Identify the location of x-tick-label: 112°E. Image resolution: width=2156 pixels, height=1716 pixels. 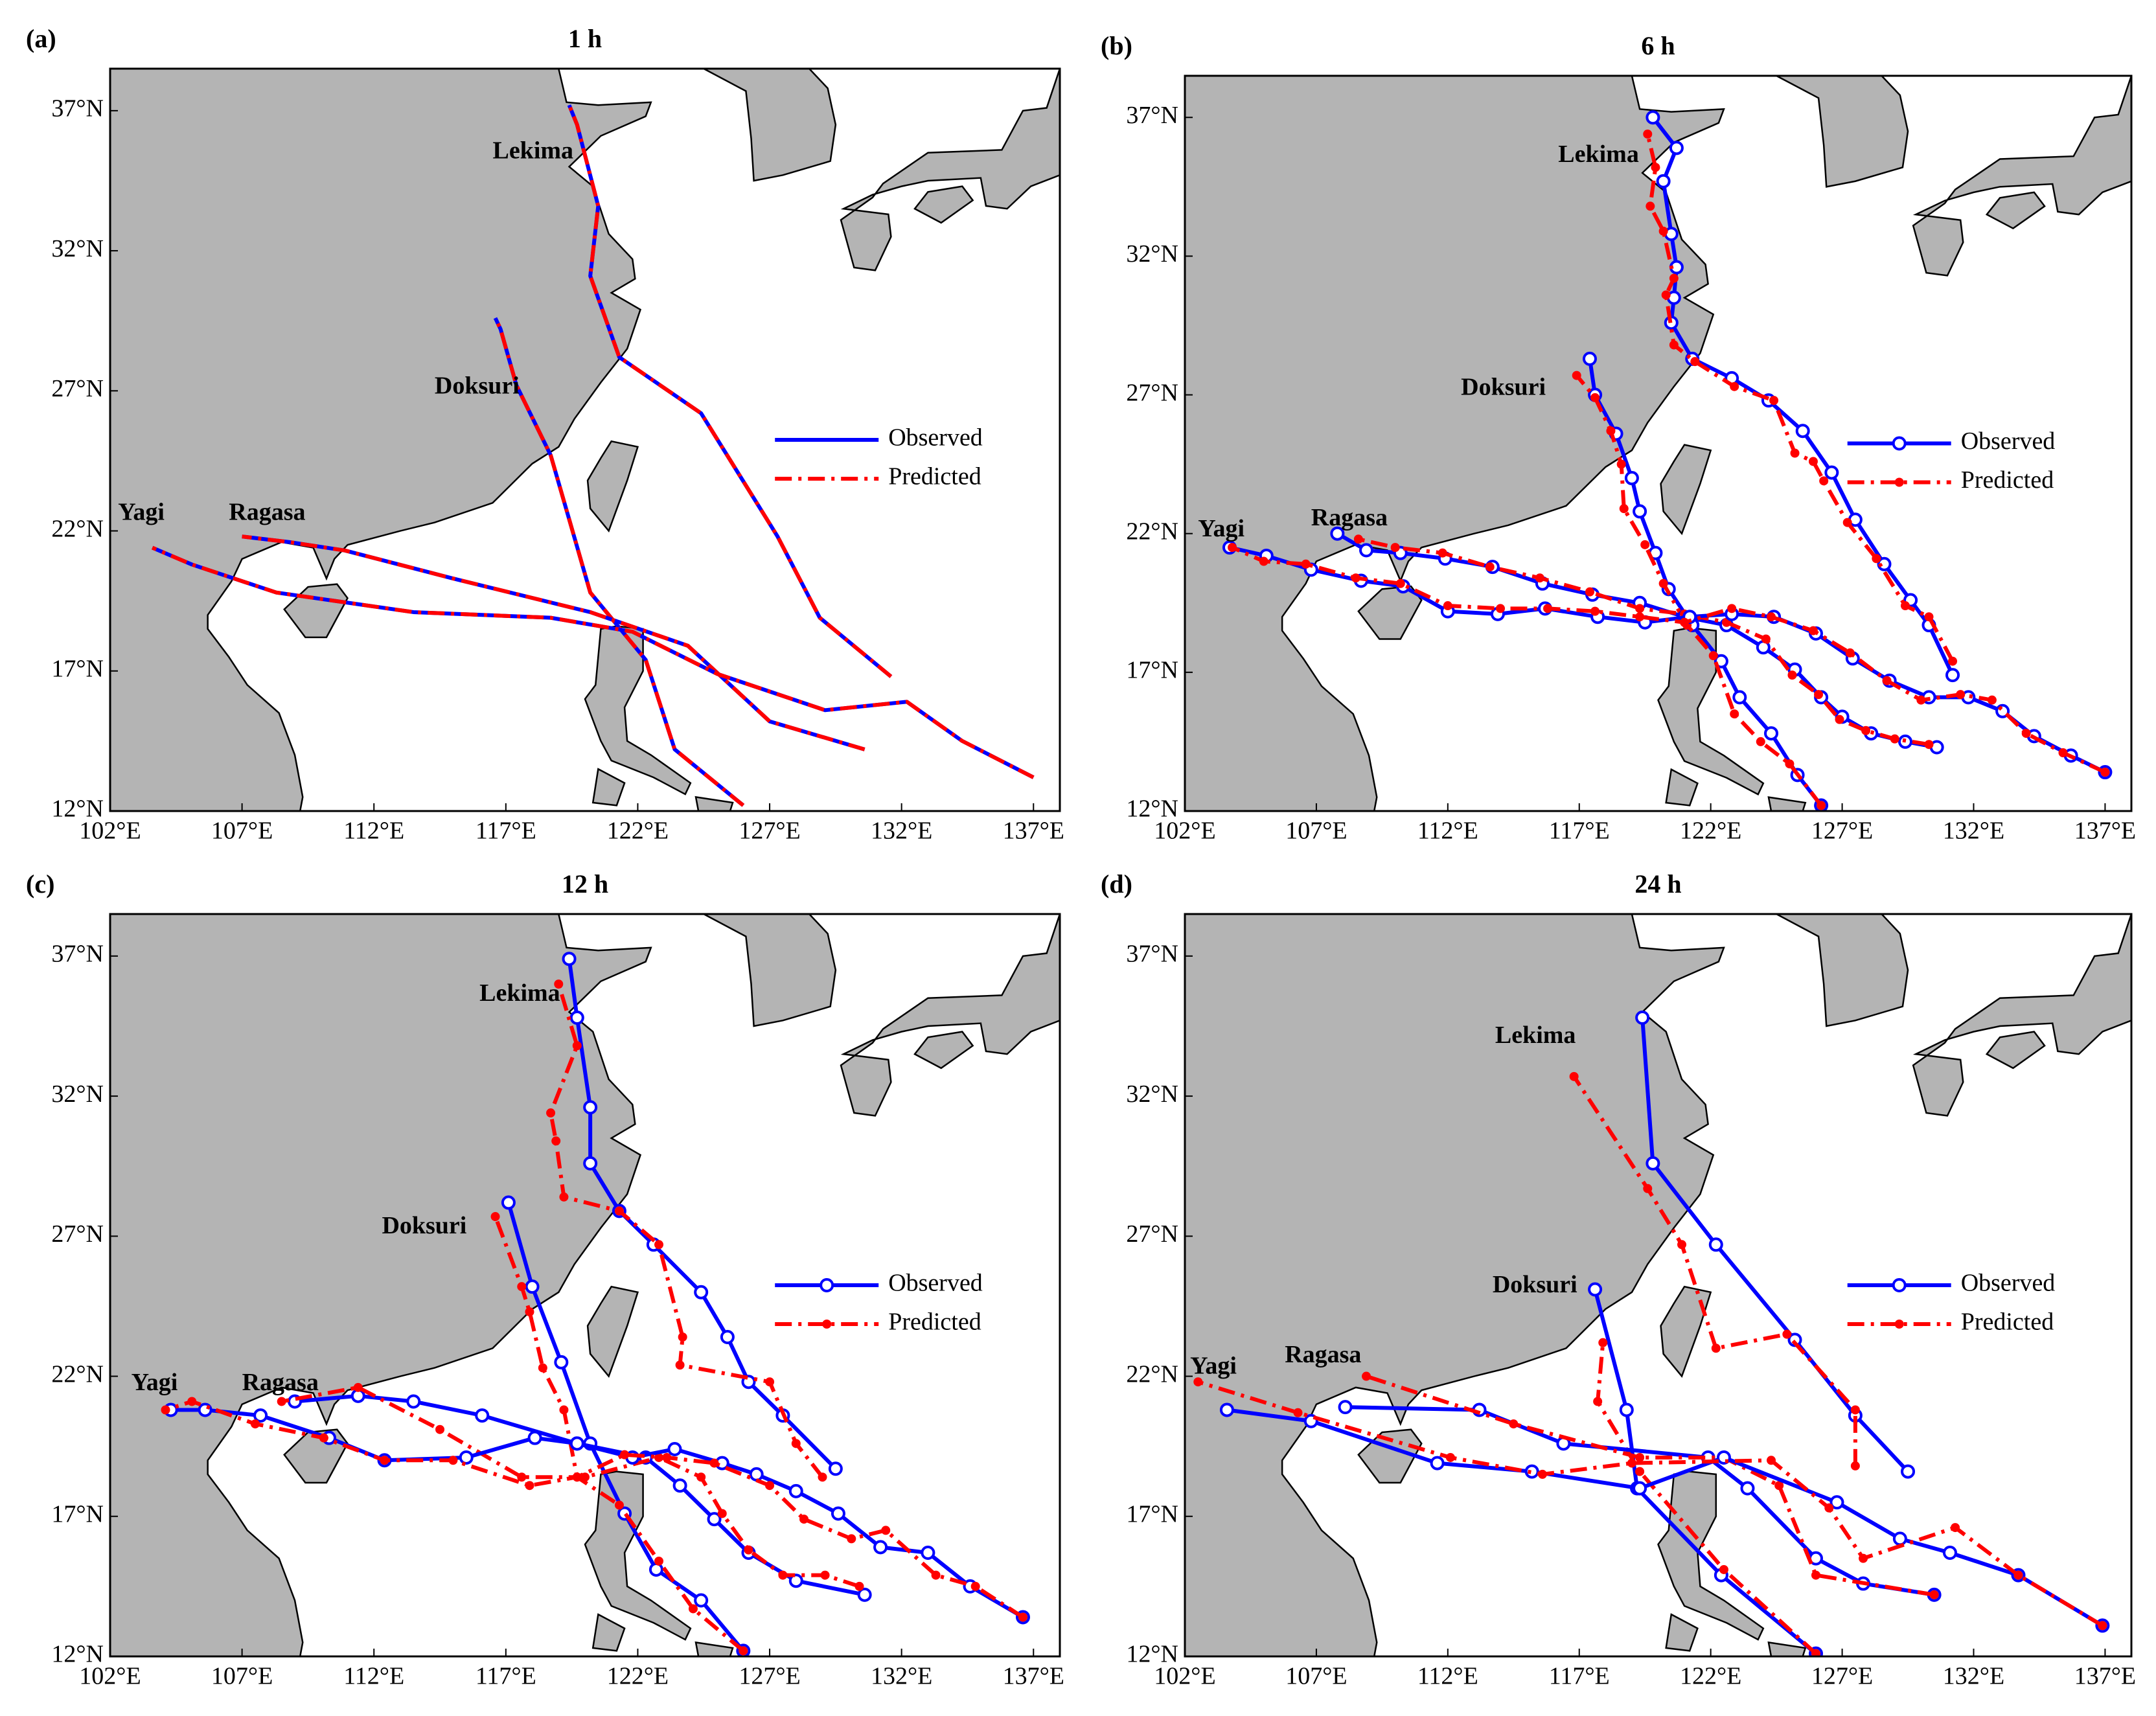
(373, 1676).